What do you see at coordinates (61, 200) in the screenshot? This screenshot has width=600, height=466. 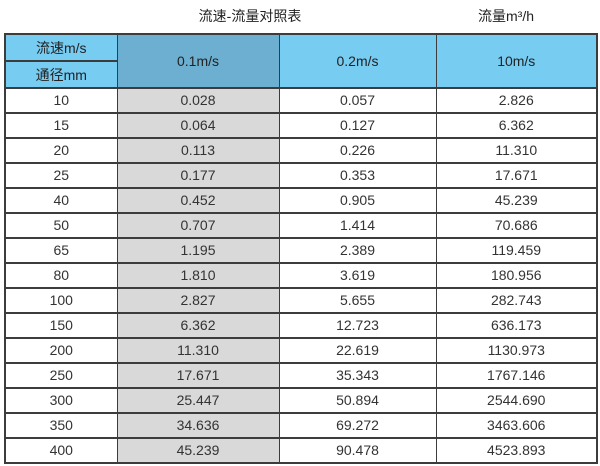 I see `diameter-cell: 40` at bounding box center [61, 200].